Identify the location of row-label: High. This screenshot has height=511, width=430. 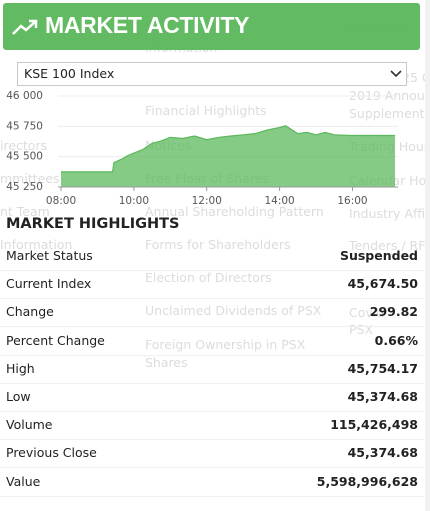
(20, 368).